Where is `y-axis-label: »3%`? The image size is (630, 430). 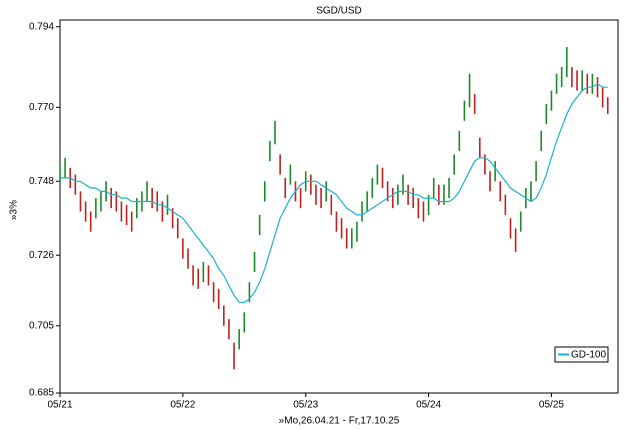 y-axis-label: »3% is located at coordinates (14, 210).